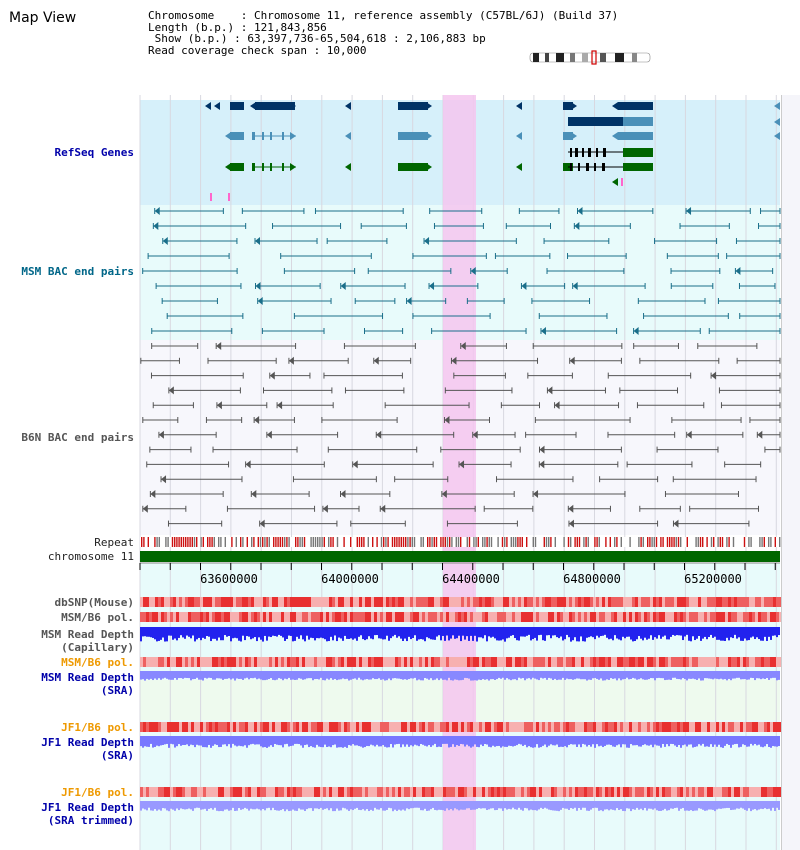  I want to click on track-label-b6n-bac: B6N BAC end pairs, so click(77, 437).